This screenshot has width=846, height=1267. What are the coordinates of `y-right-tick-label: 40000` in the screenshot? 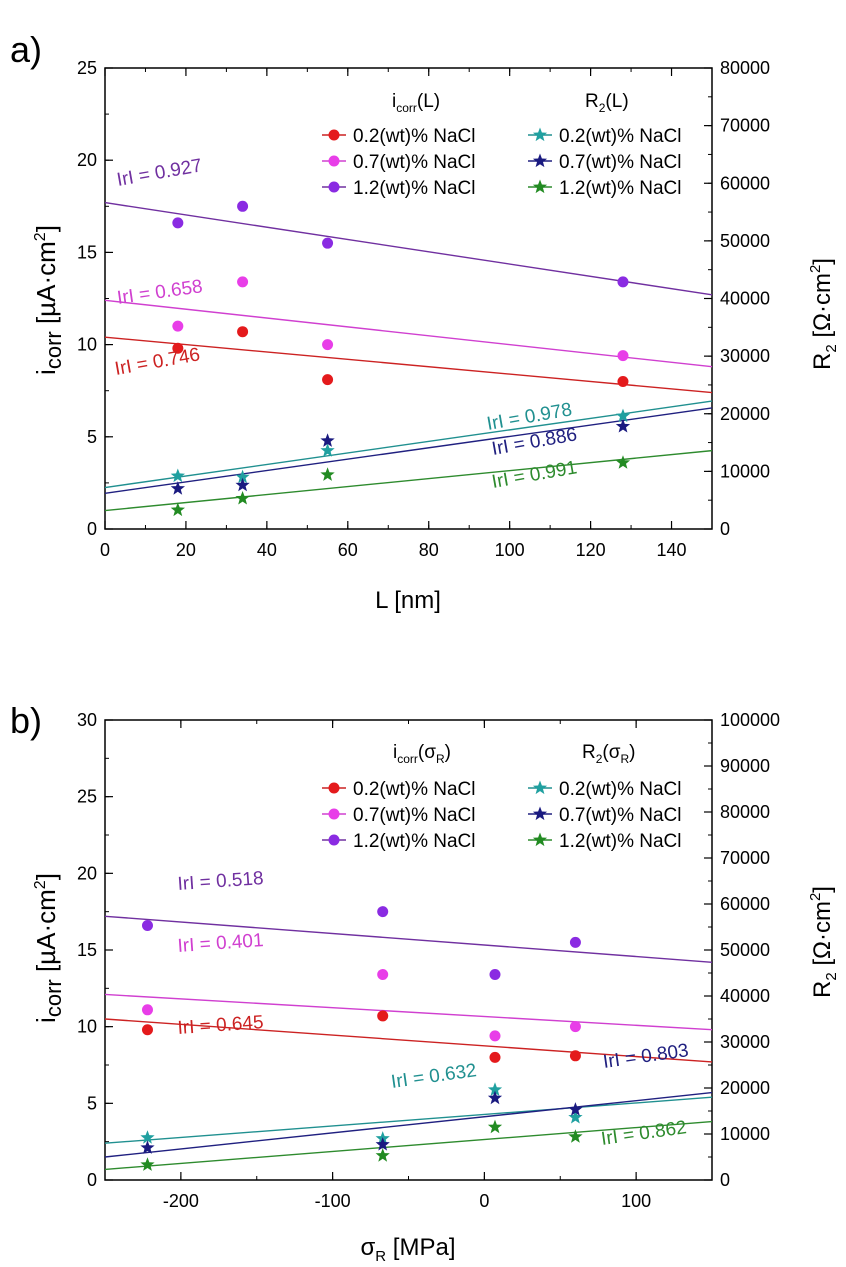 It's located at (745, 996).